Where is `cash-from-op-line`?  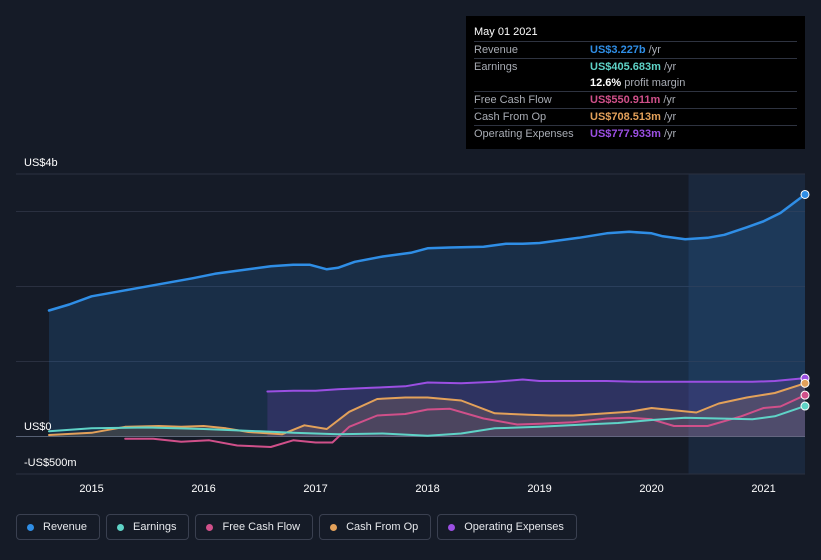
cash-from-op-line is located at coordinates (427, 409).